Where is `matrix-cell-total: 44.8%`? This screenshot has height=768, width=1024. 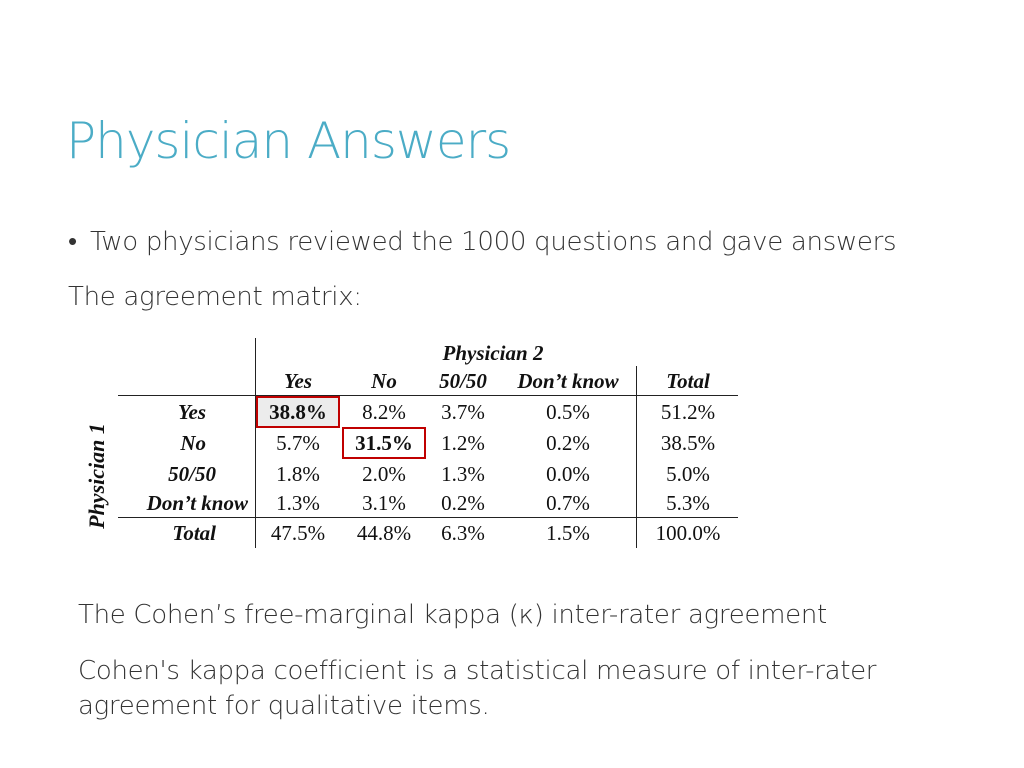
matrix-cell-total: 44.8% is located at coordinates (384, 533).